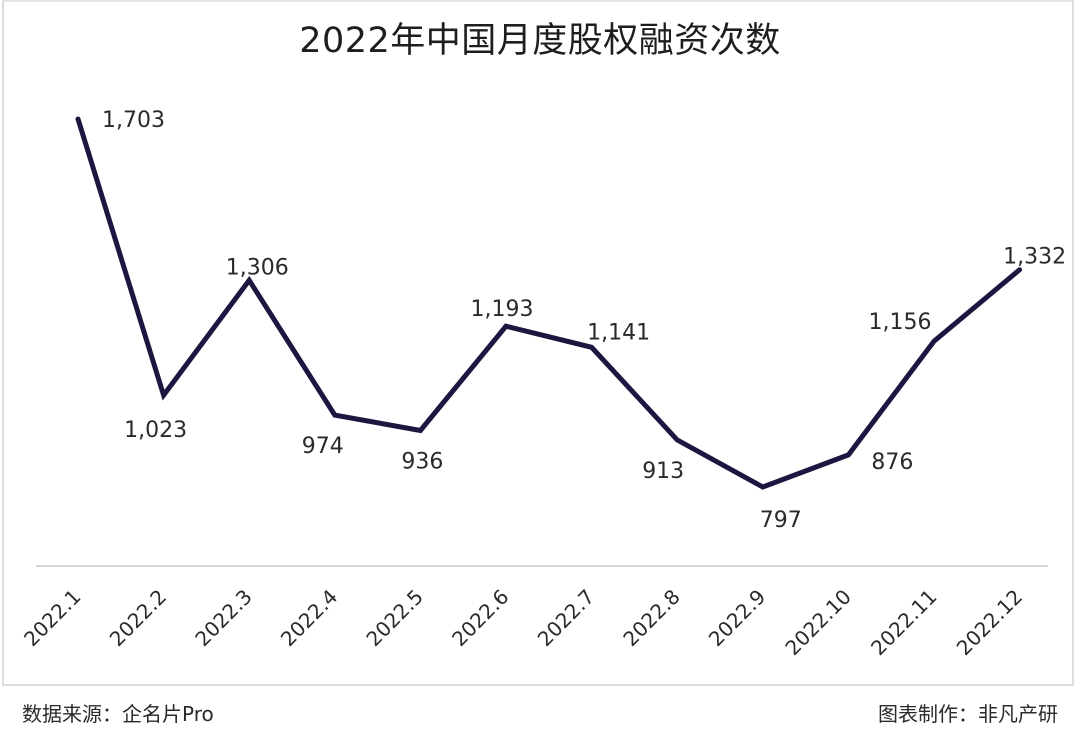 The width and height of the screenshot is (1080, 734). What do you see at coordinates (118, 714) in the screenshot?
I see `data-source-note: 数据来源：企名片Pro` at bounding box center [118, 714].